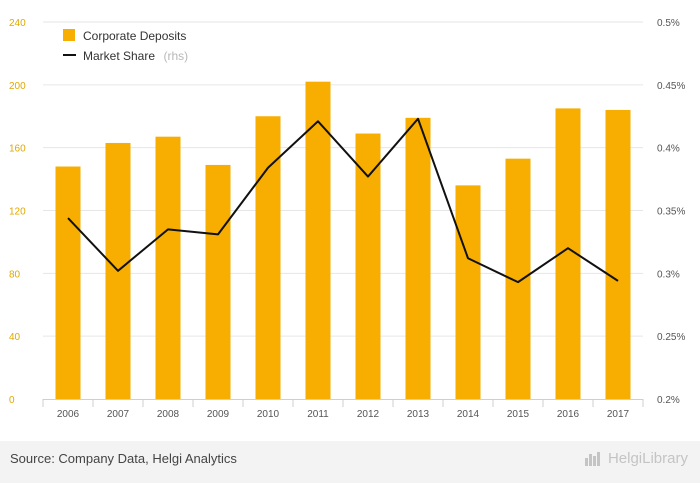 This screenshot has height=483, width=700. I want to click on x-tick-label: 2017, so click(618, 414).